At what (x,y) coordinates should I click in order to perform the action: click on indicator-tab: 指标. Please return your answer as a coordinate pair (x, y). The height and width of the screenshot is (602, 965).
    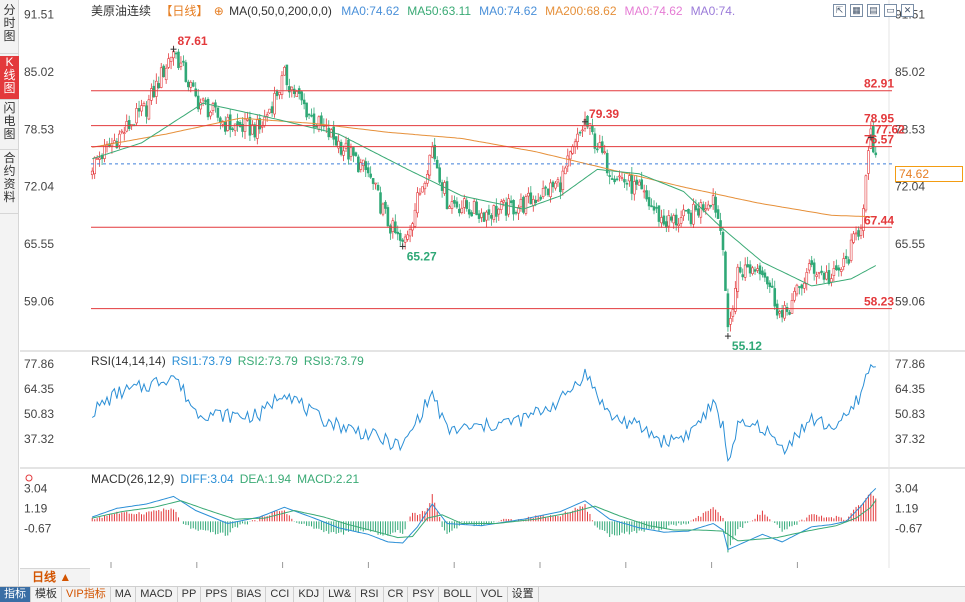
    Looking at the image, I should click on (15, 594).